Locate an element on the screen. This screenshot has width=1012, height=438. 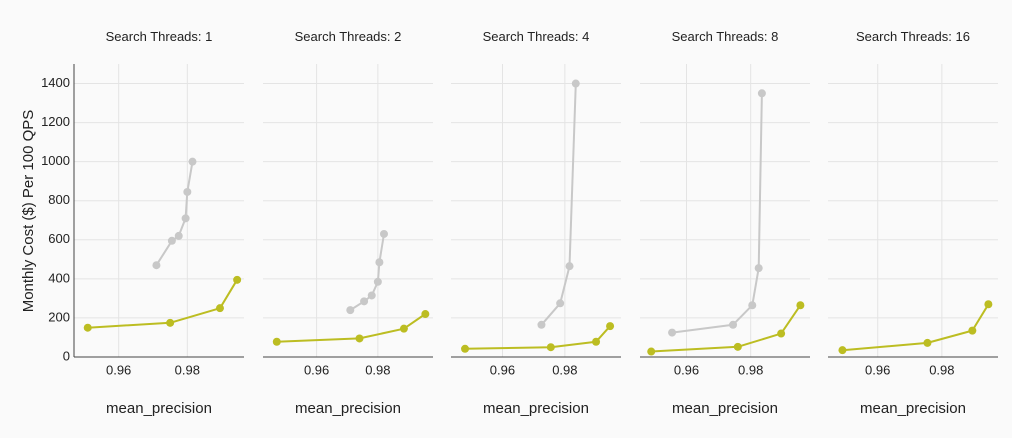
panel-title: Search Threads: 8 is located at coordinates (725, 36).